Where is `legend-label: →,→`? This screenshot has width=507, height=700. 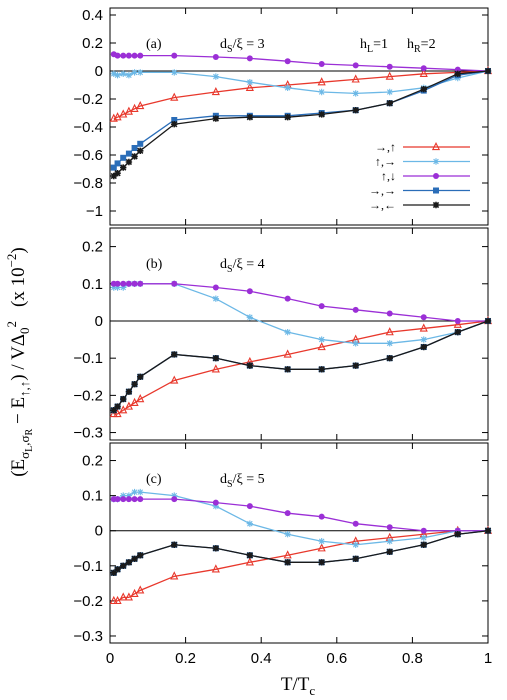
legend-label: →,→ is located at coordinates (382, 191).